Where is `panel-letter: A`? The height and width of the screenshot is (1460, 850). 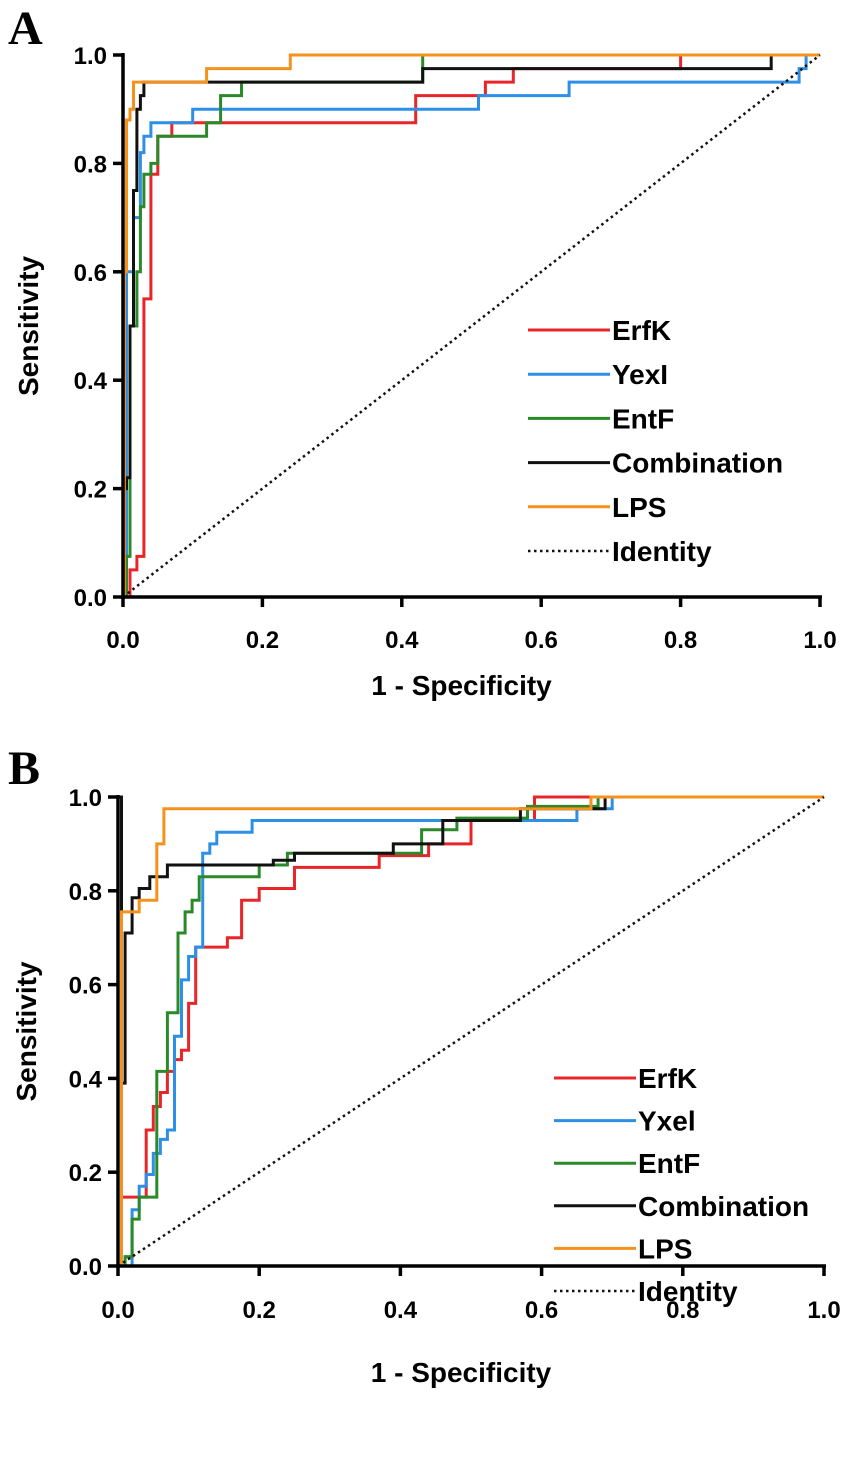
panel-letter: A is located at coordinates (25, 28).